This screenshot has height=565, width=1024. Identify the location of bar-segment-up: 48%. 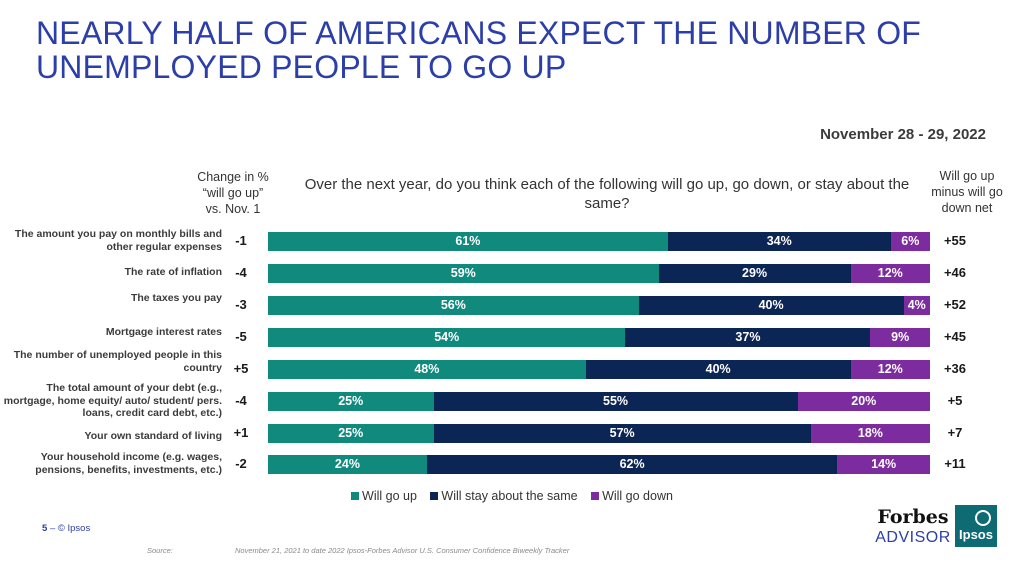
(427, 369).